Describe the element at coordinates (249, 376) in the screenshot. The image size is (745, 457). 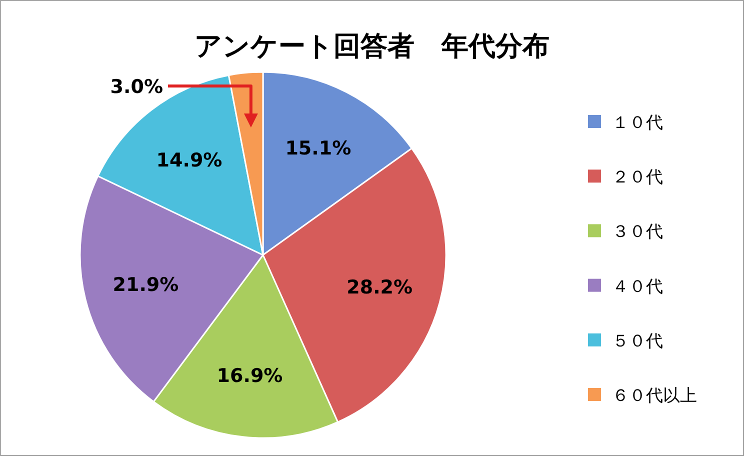
I see `data-label: 16.9%` at that location.